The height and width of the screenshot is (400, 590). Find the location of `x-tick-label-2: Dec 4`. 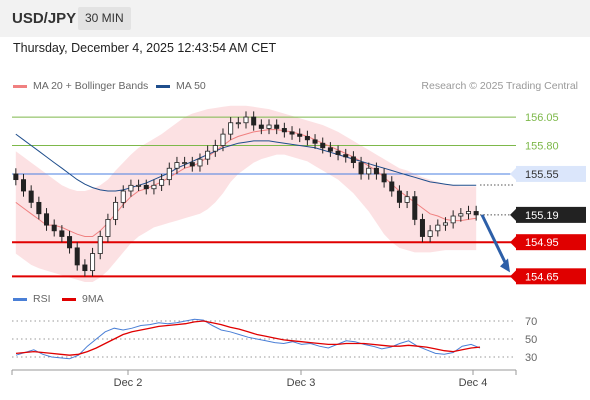

x-tick-label-2: Dec 4 is located at coordinates (473, 383).